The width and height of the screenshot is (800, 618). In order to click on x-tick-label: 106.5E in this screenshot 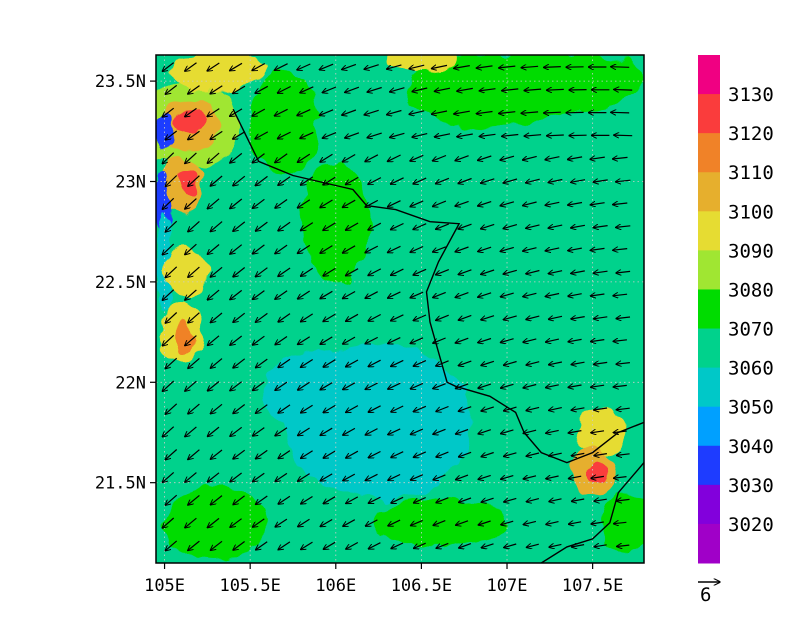, I will do `click(421, 586)`.